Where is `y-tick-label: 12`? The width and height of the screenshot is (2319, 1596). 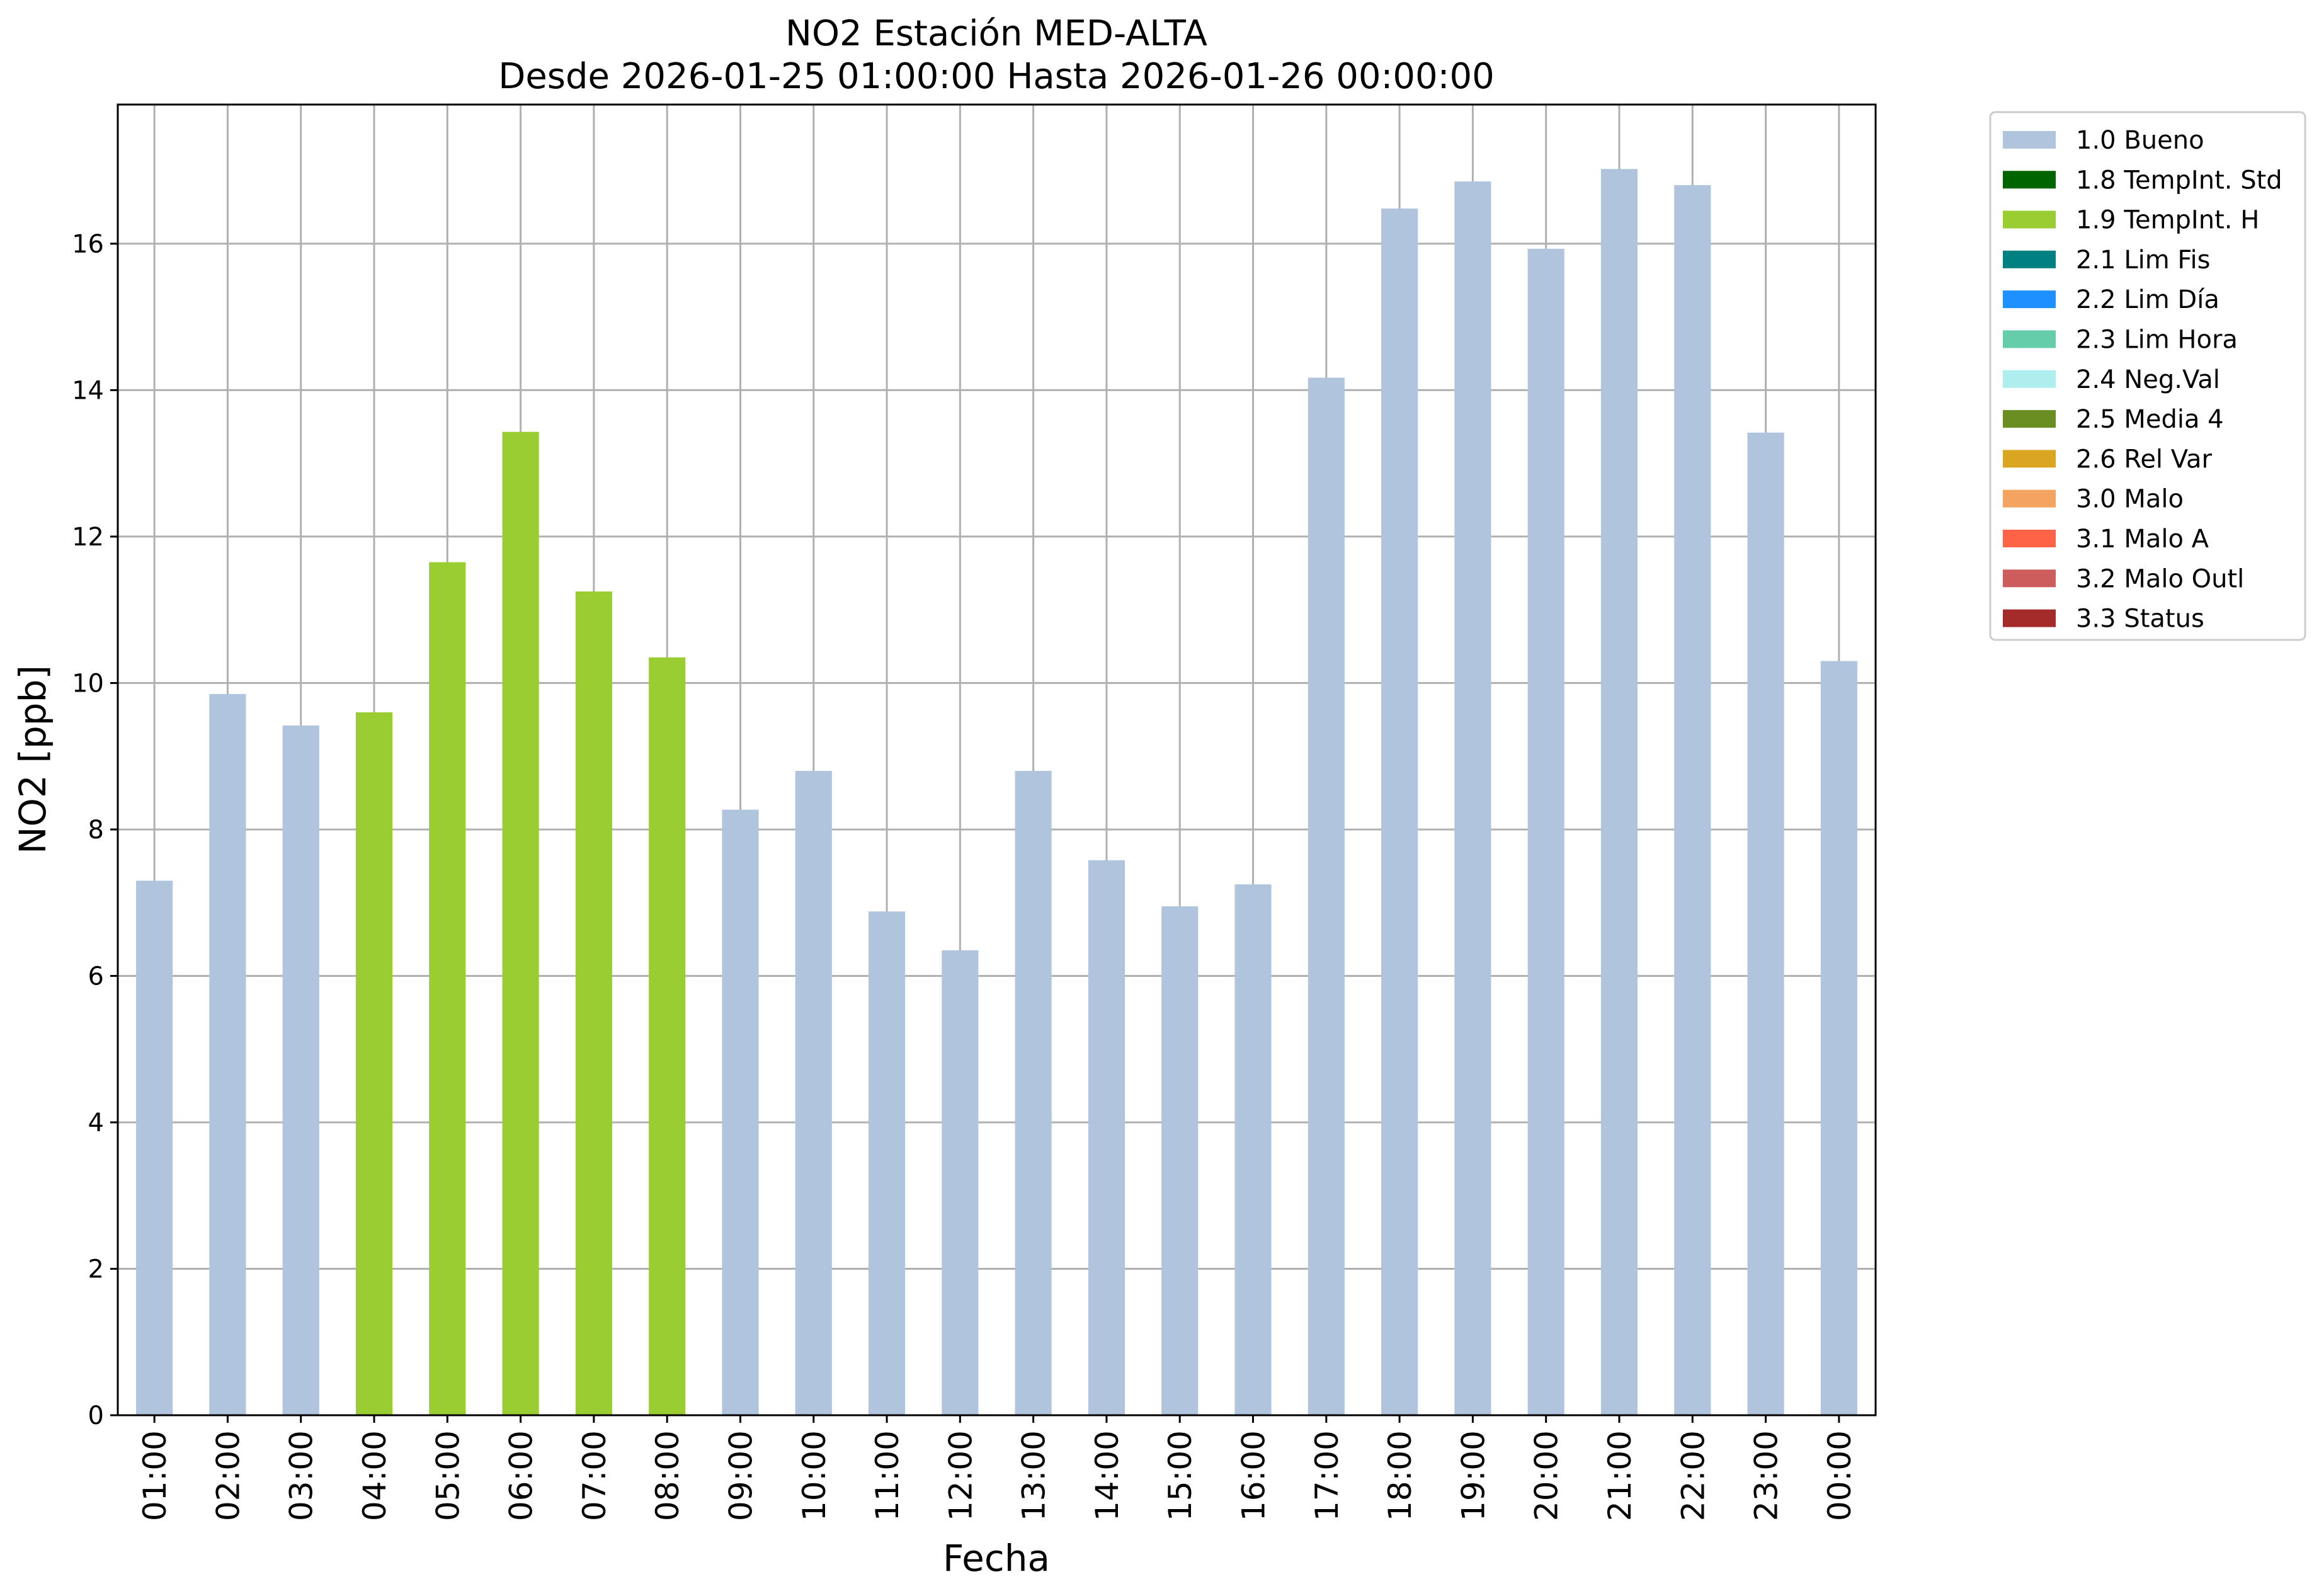 y-tick-label: 12 is located at coordinates (88, 537).